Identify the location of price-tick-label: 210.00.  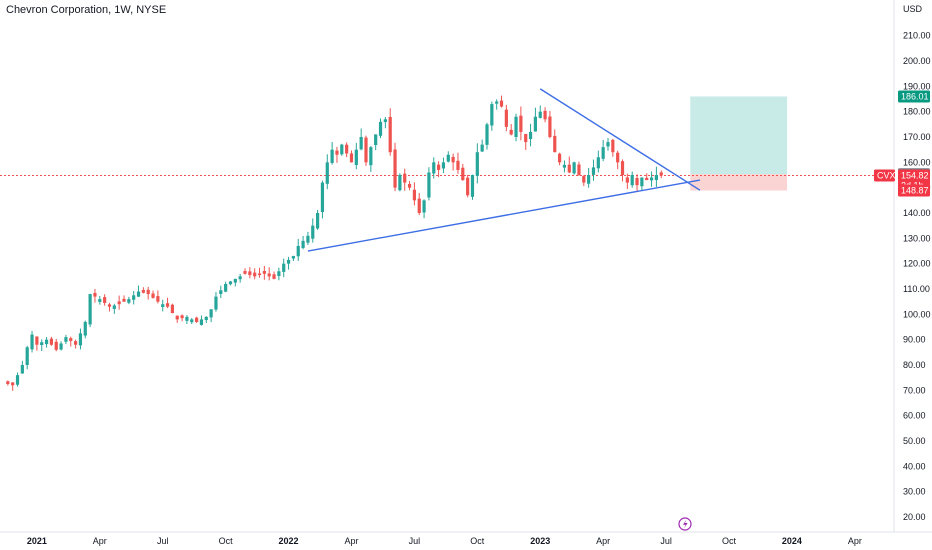
(917, 36).